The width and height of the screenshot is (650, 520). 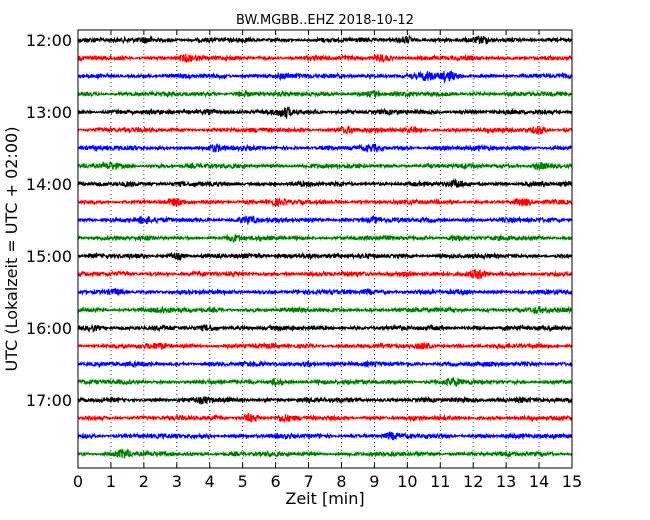 What do you see at coordinates (308, 481) in the screenshot?
I see `x-tick-label: 7` at bounding box center [308, 481].